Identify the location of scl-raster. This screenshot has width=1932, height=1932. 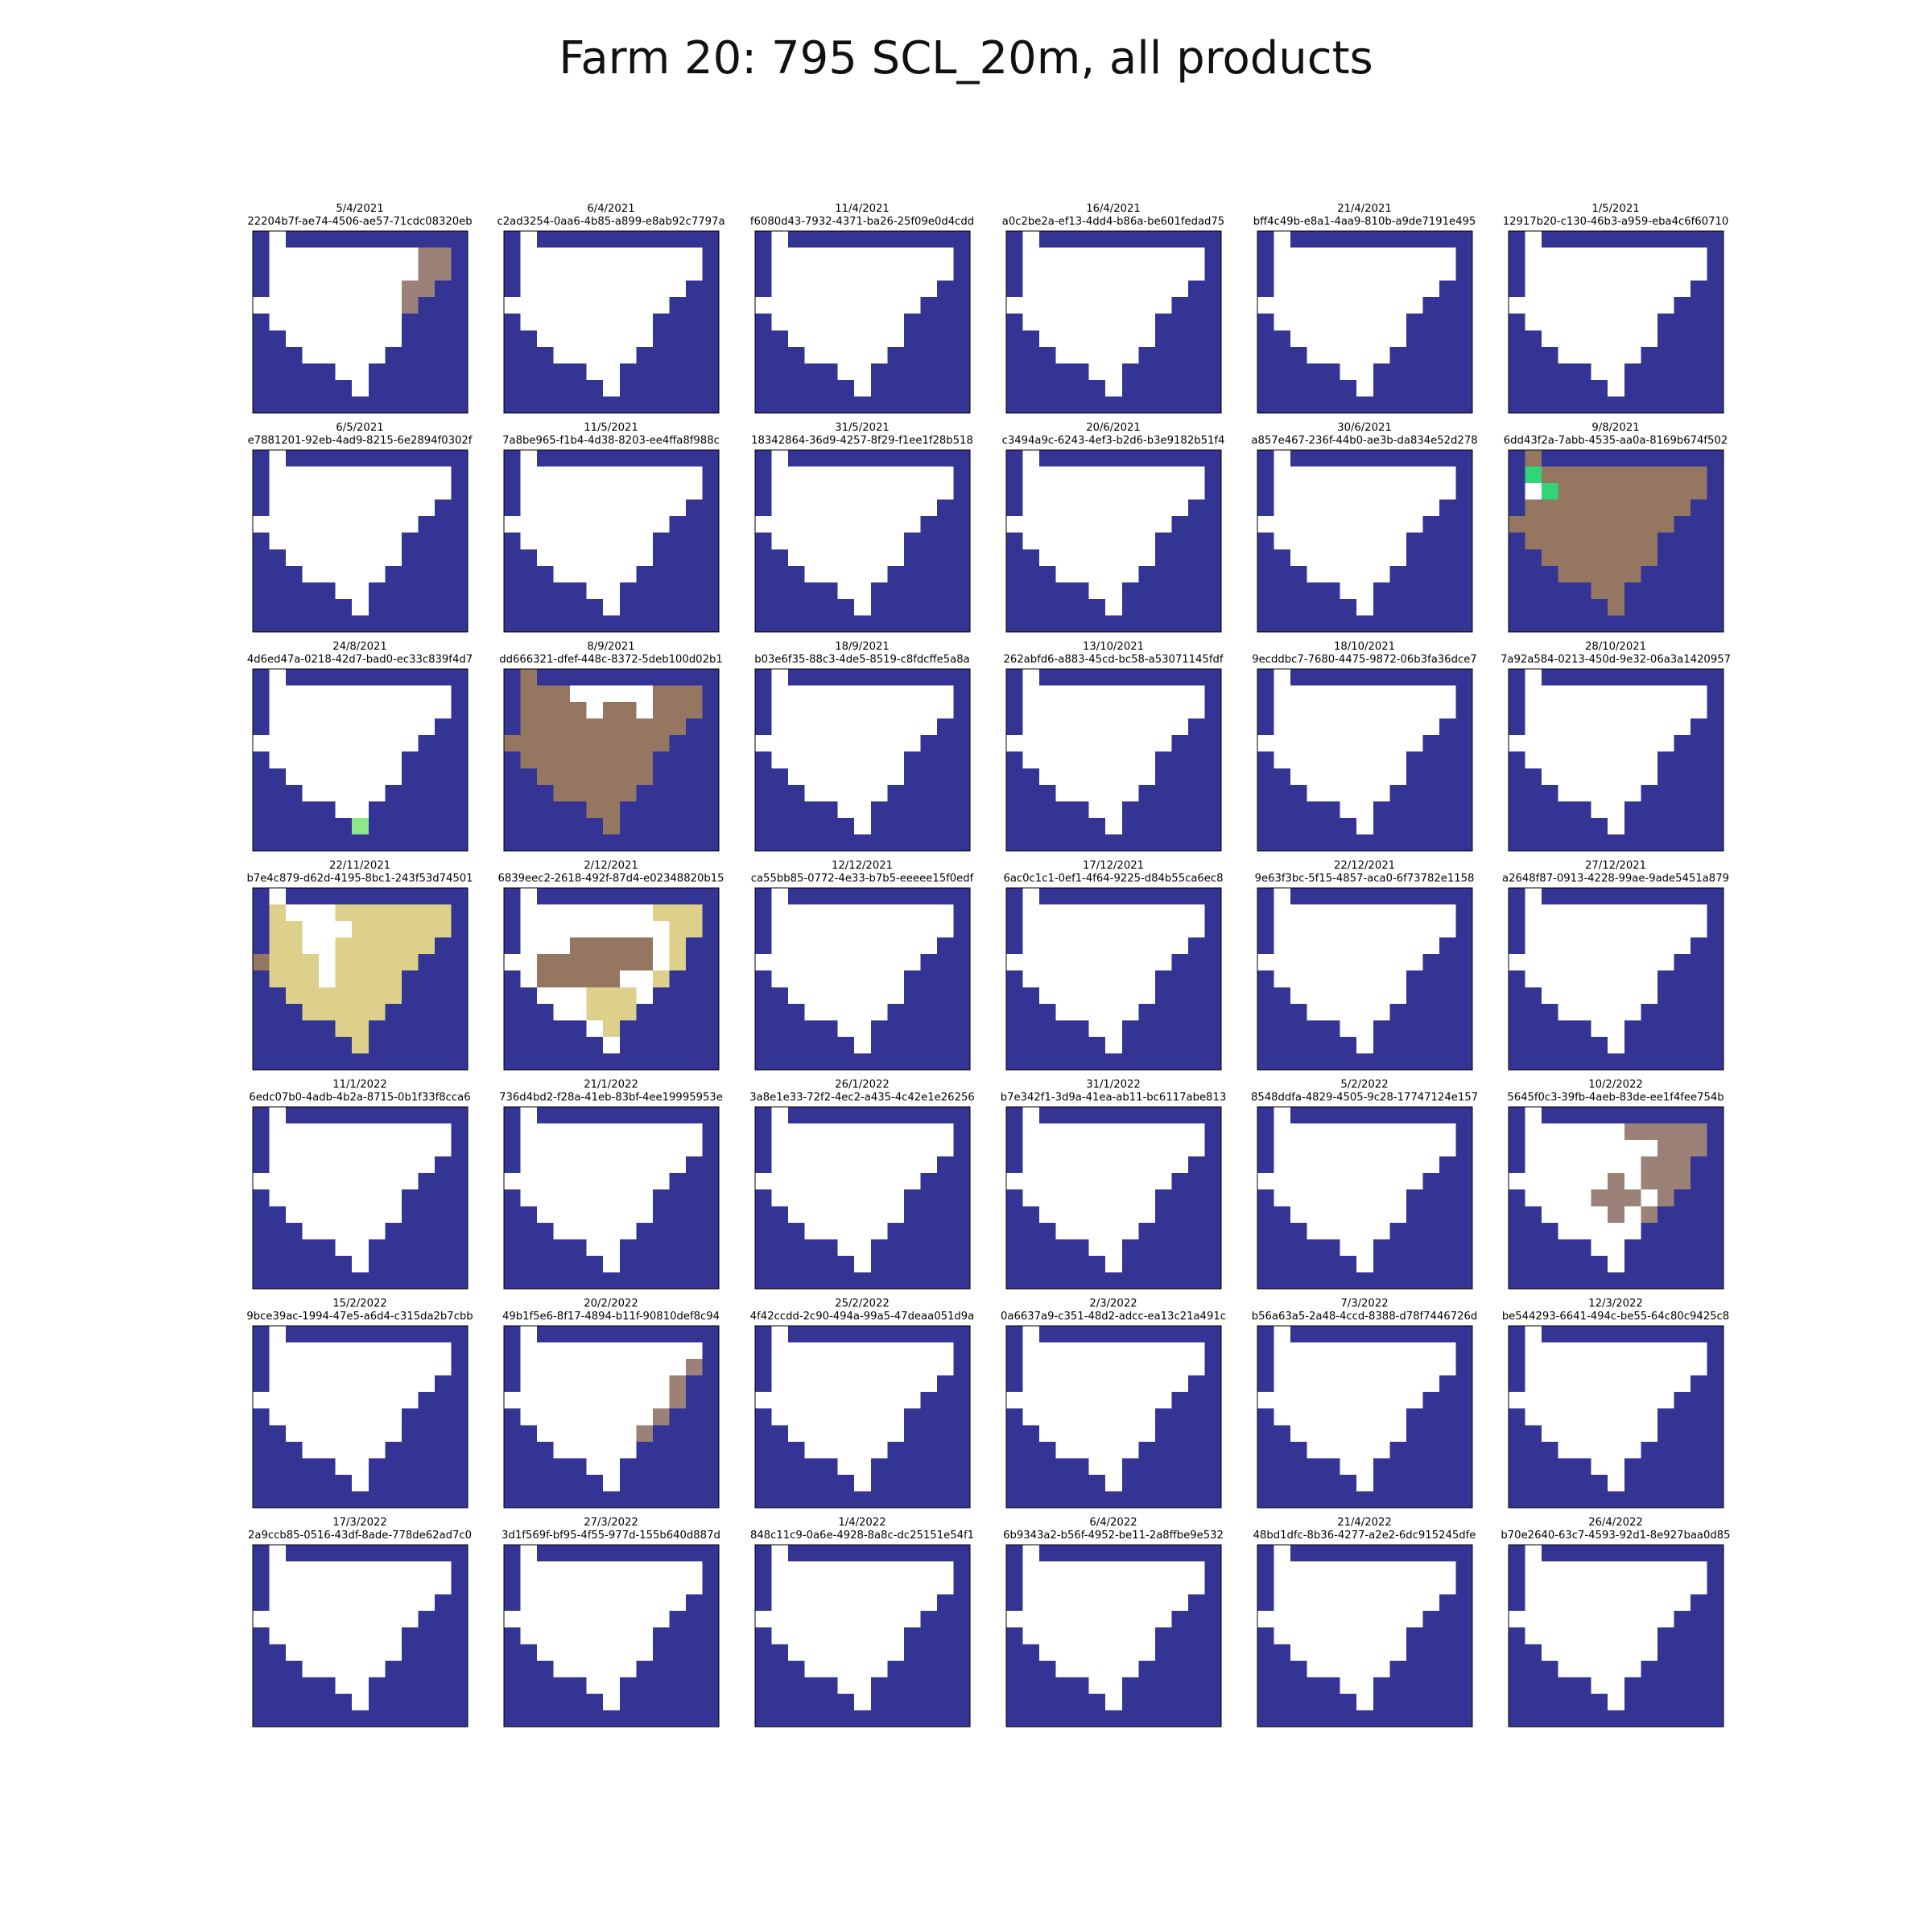
(1365, 979).